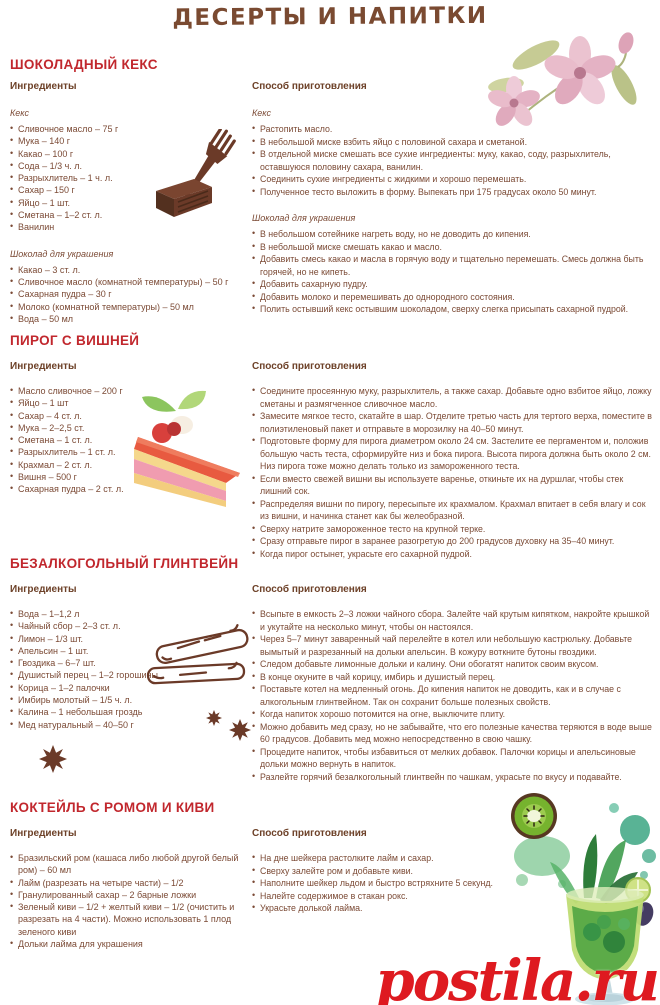  I want to click on ingredient-item: Сахар – 150 г, so click(129, 189).